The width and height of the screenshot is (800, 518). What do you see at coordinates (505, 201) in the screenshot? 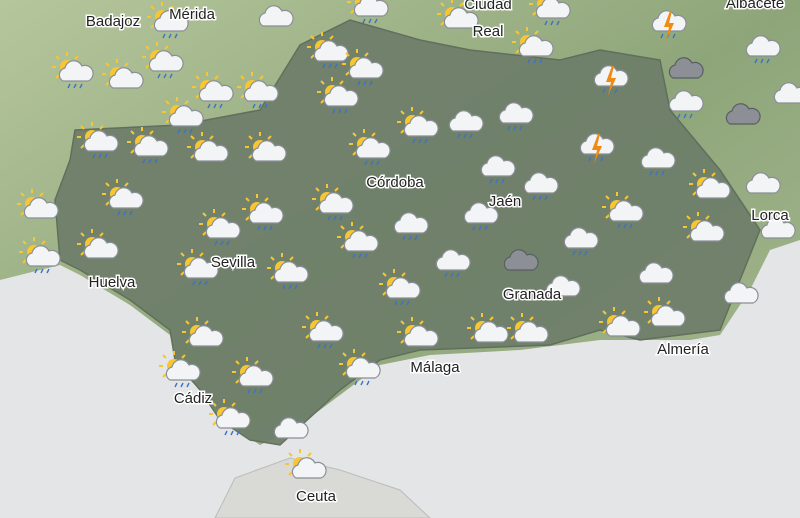
I see `city-label: Jaén` at bounding box center [505, 201].